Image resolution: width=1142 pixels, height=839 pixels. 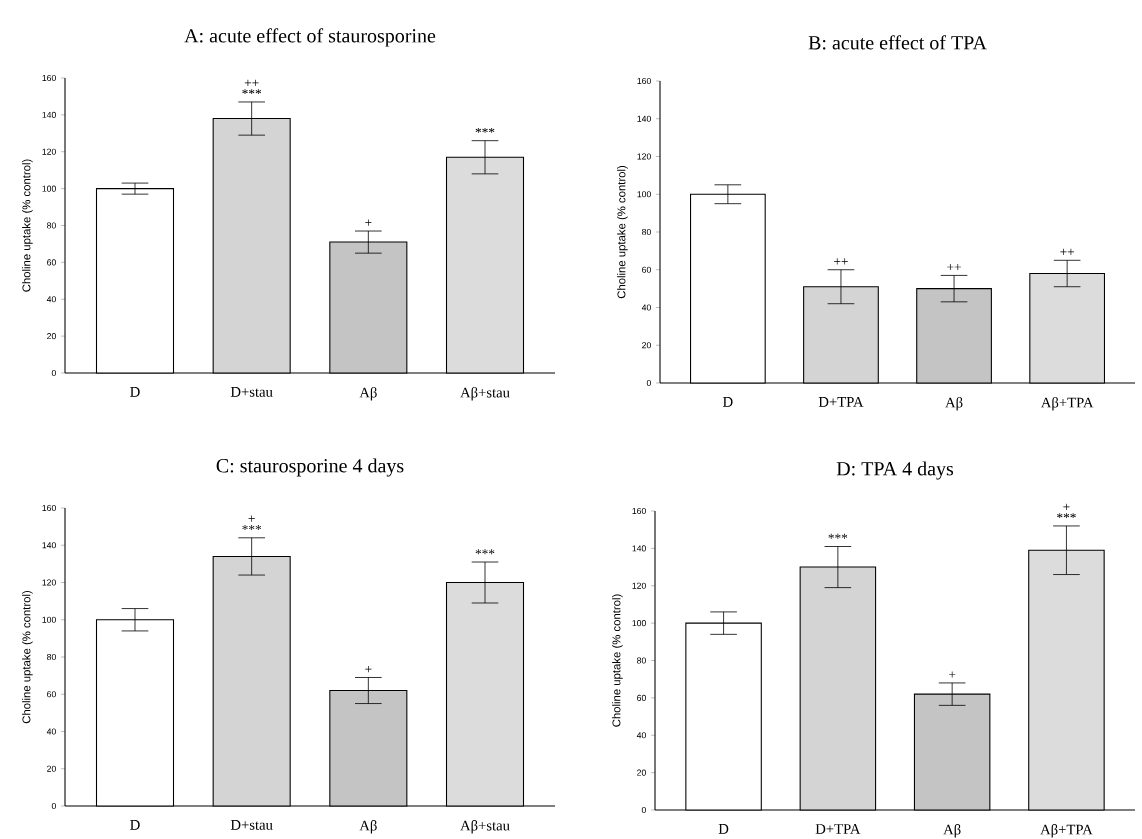 What do you see at coordinates (897, 42) in the screenshot?
I see `chart-title: B: acute effect of TPA` at bounding box center [897, 42].